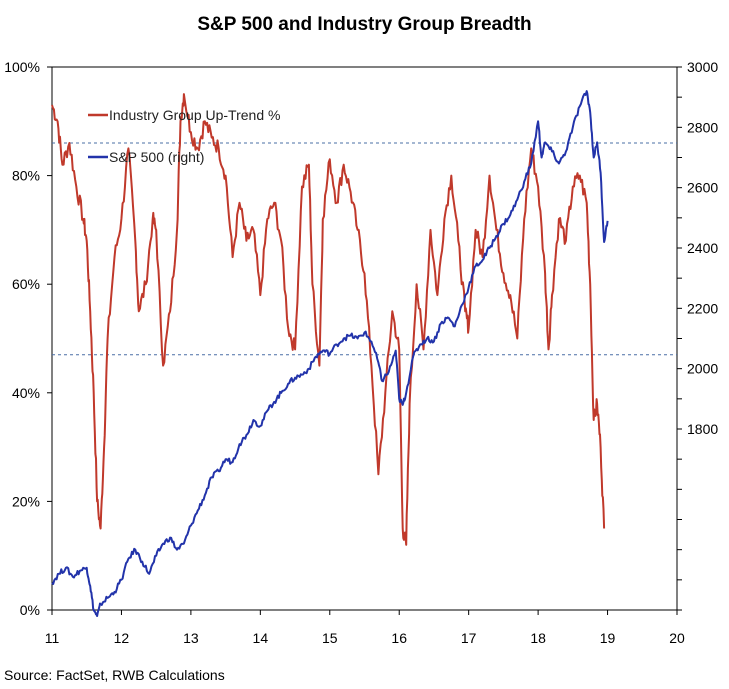  I want to click on y-right-tick-label: 2000, so click(702, 369).